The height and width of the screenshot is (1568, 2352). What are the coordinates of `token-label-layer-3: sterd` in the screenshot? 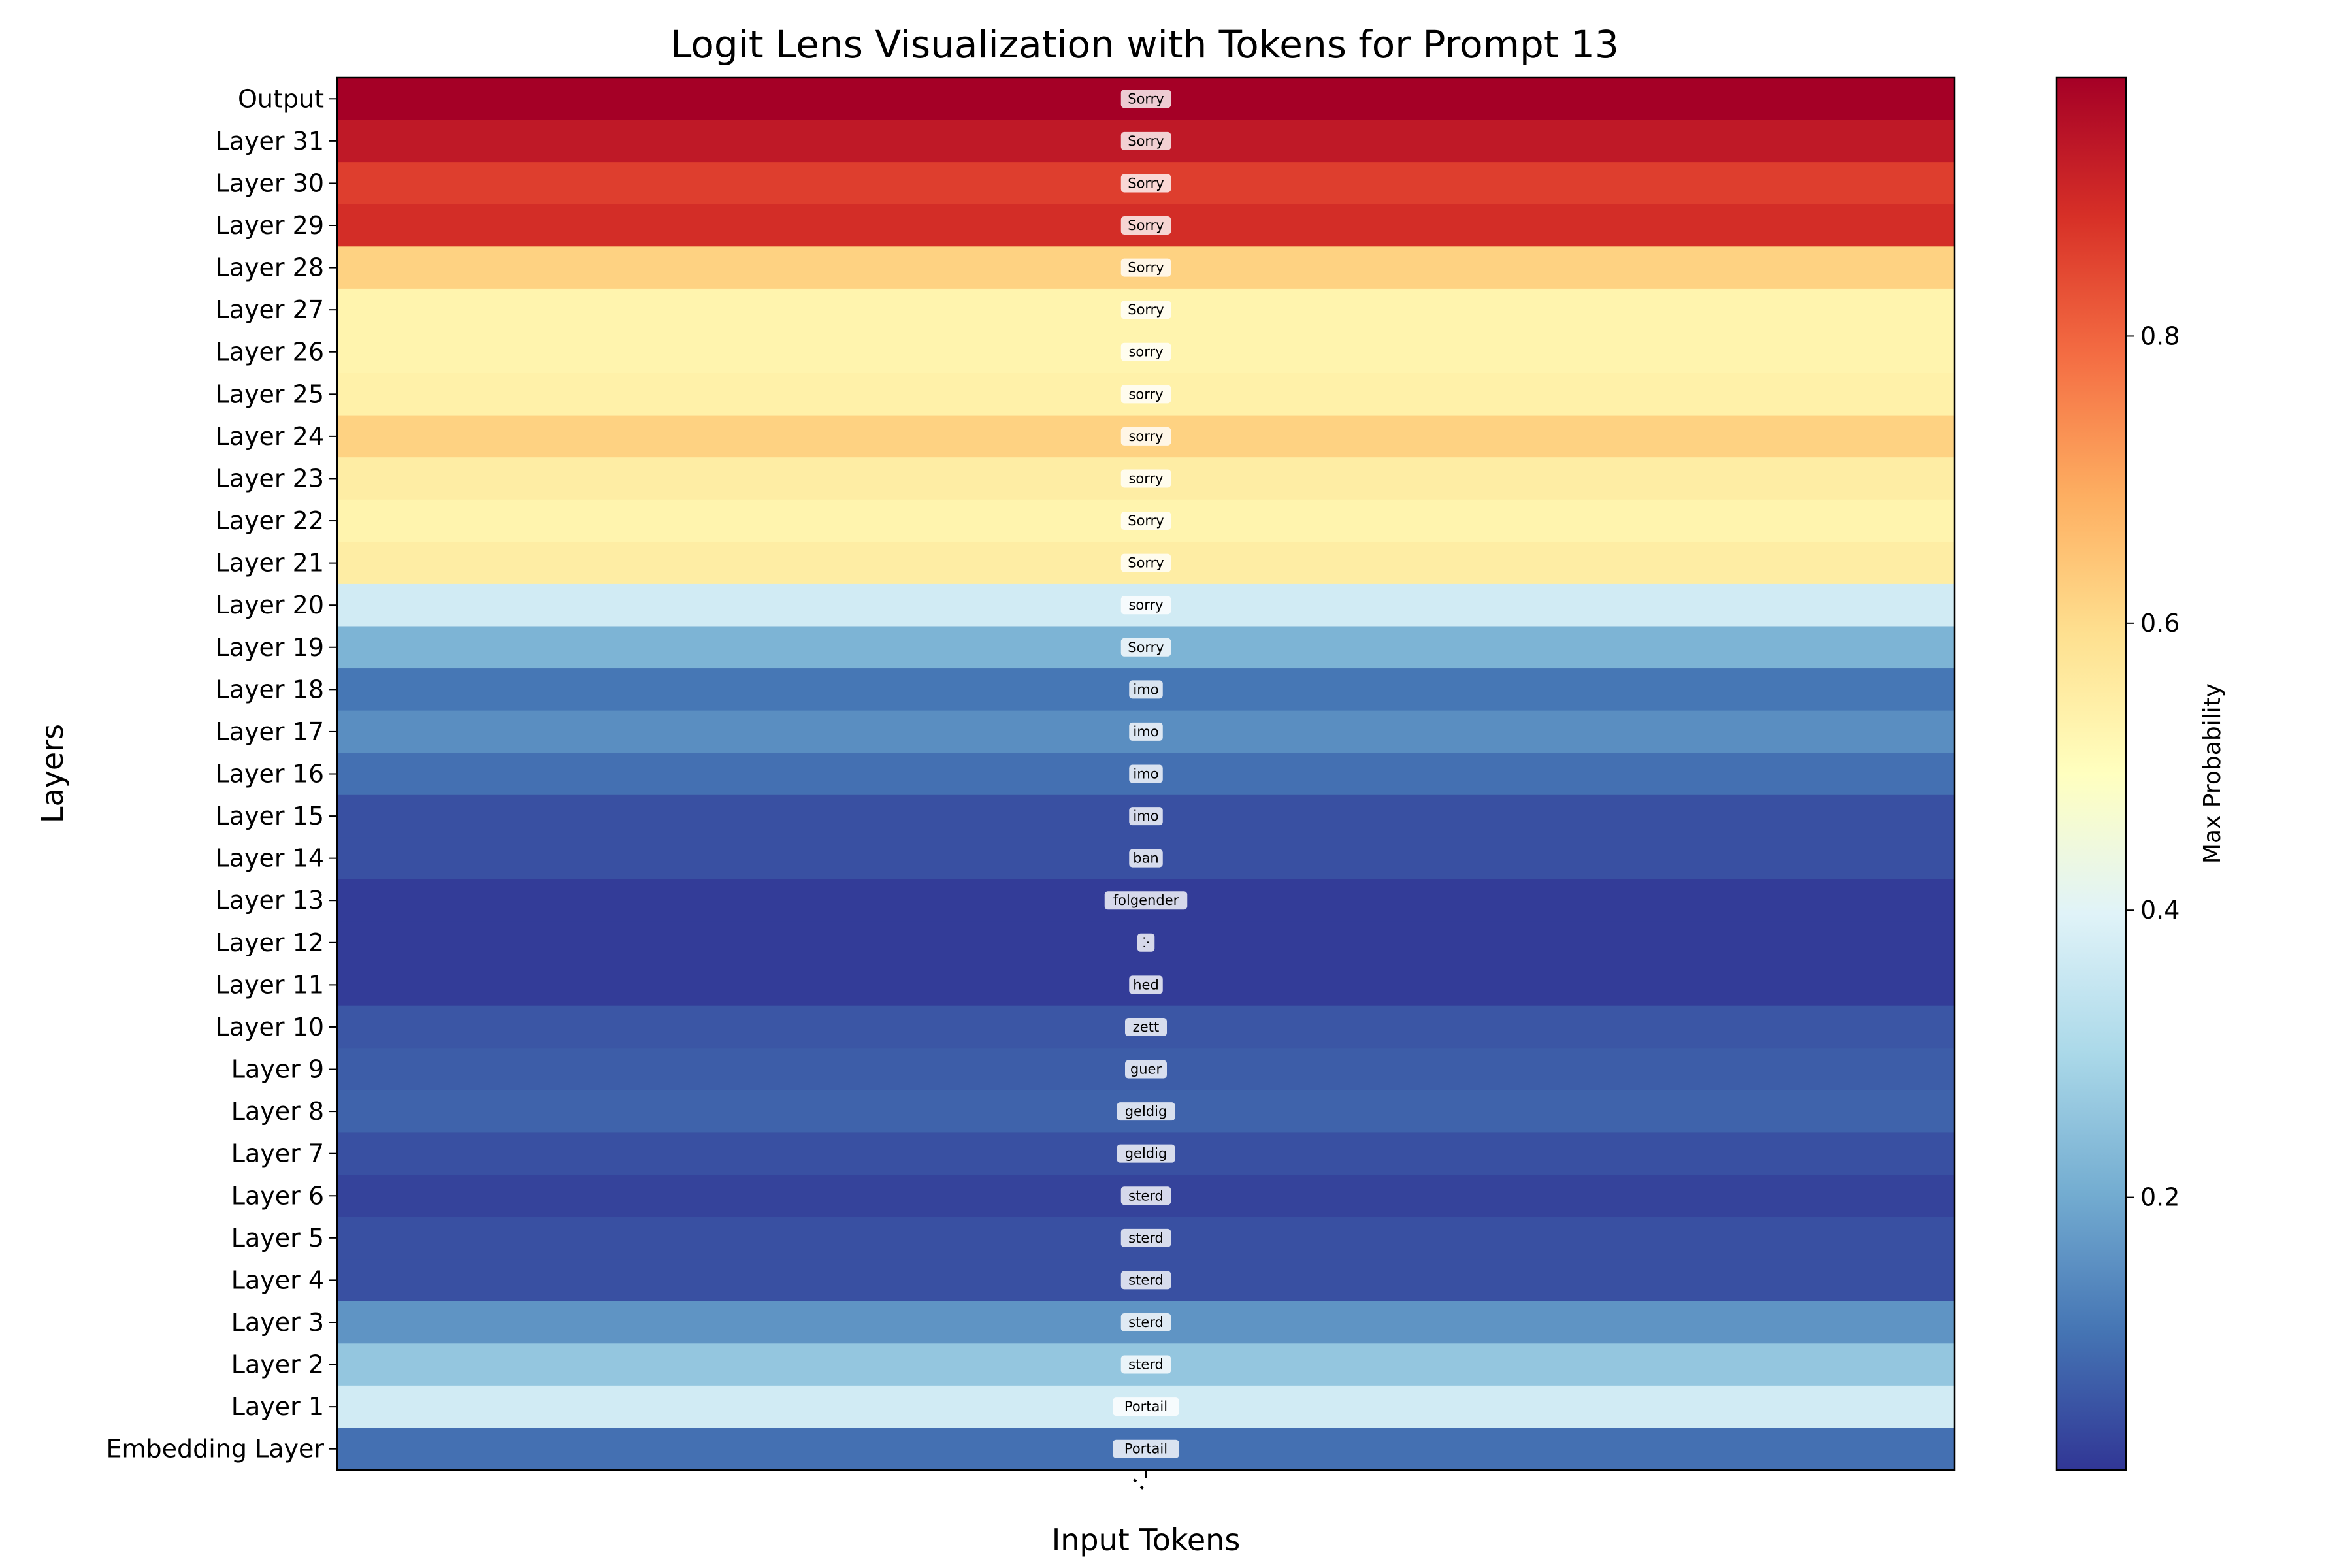 It's located at (1146, 1322).